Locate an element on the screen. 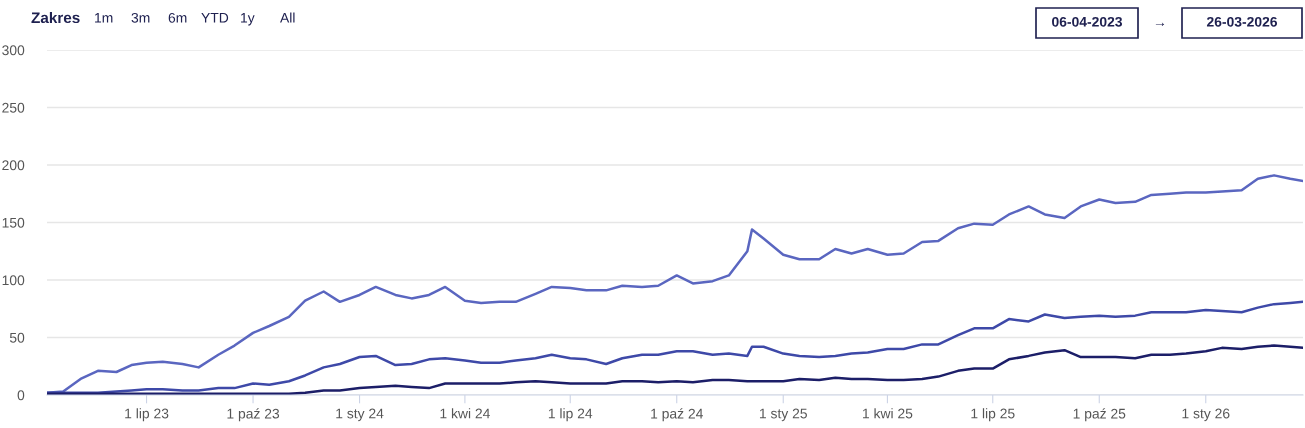  text: 3m is located at coordinates (140, 17).